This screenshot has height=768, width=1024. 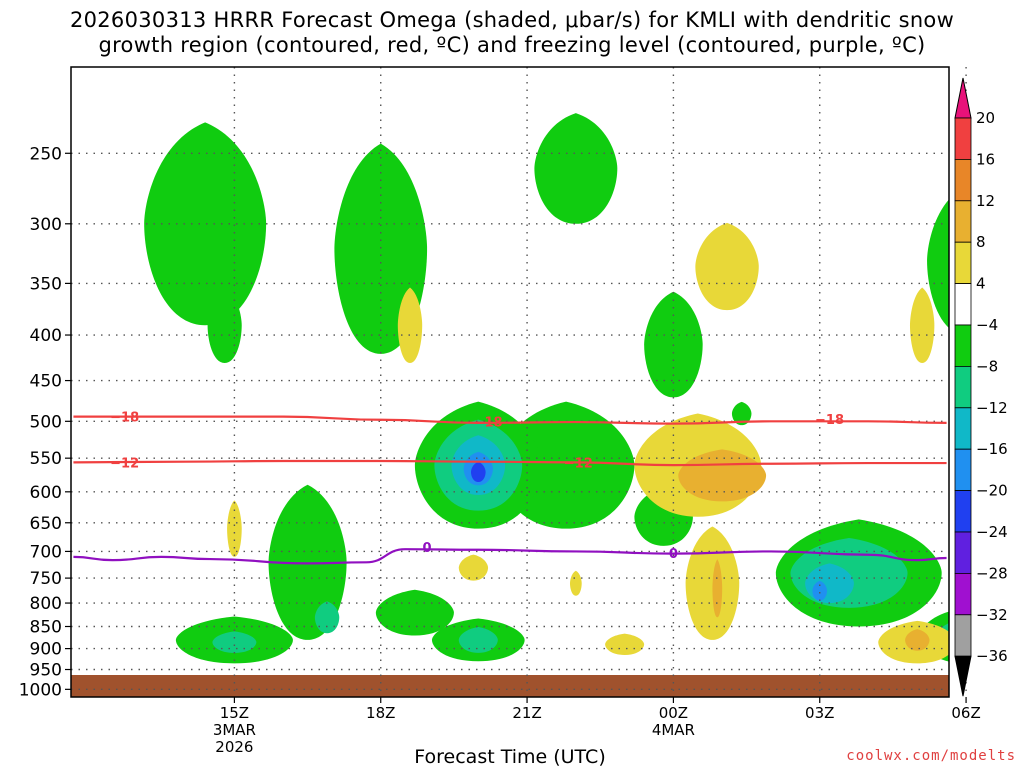 What do you see at coordinates (46, 650) in the screenshot?
I see `y-tick-label-900: 900` at bounding box center [46, 650].